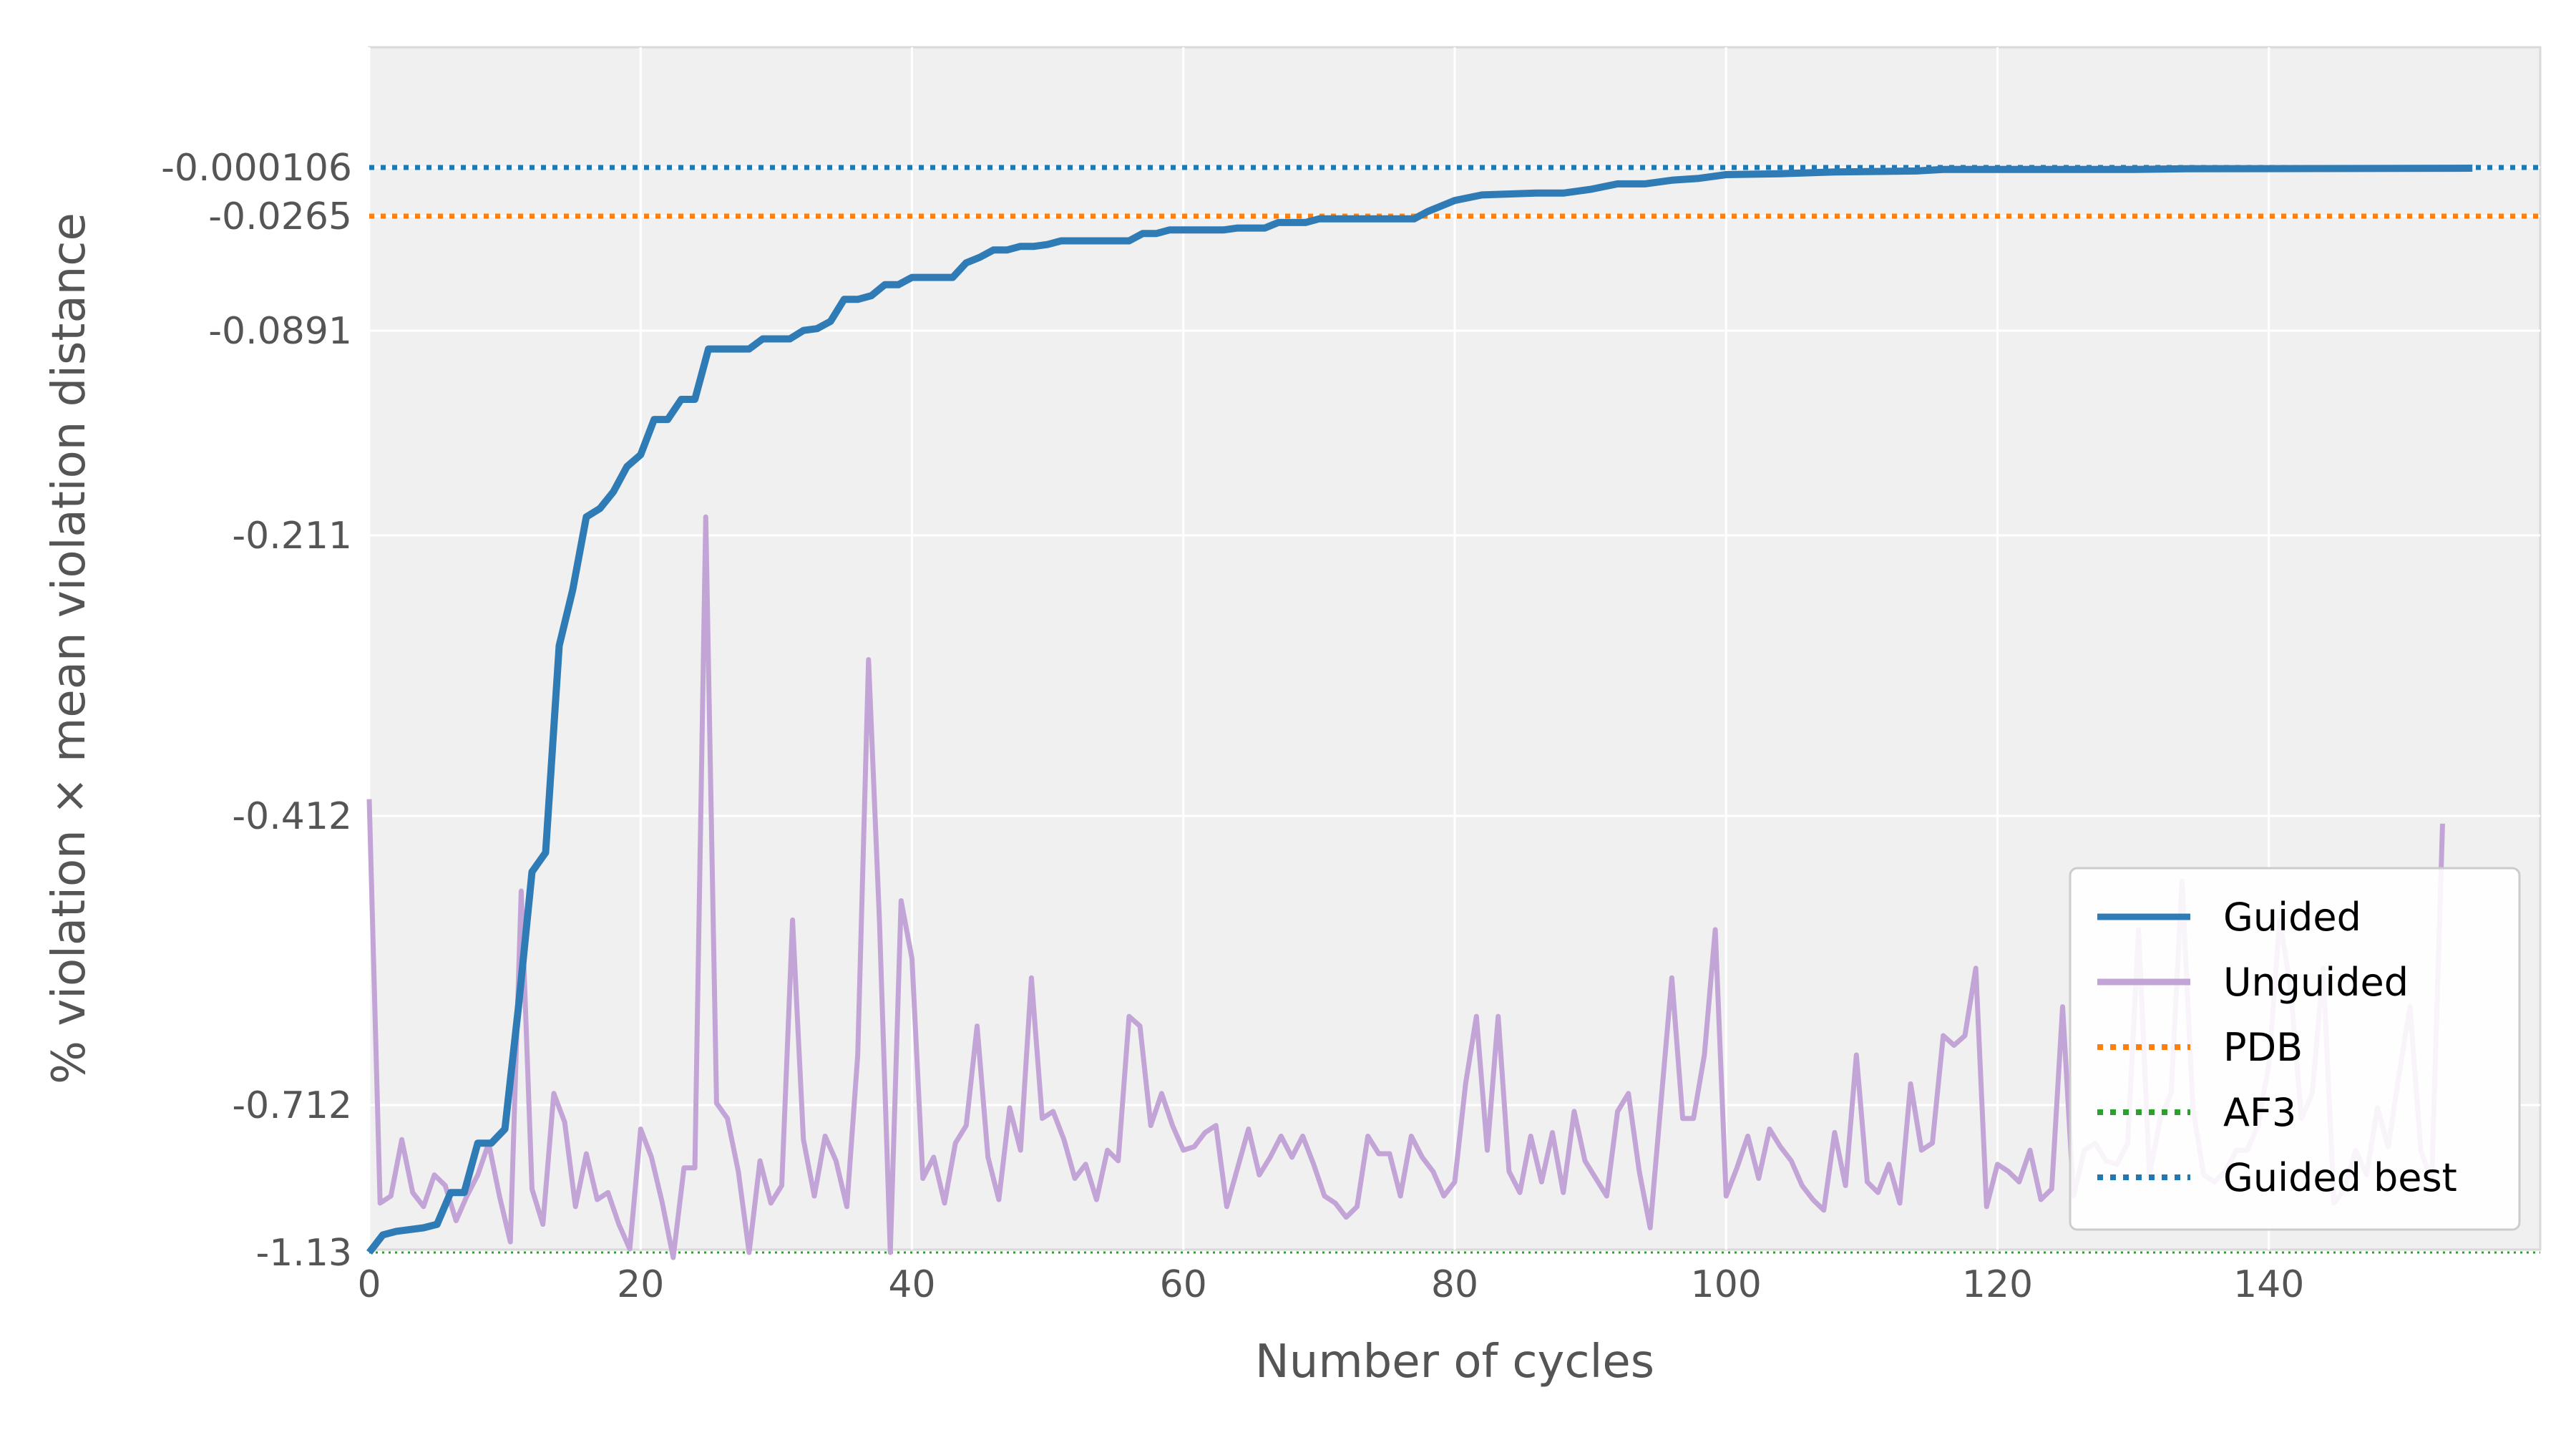  I want to click on legend-label: Guided, so click(2292, 917).